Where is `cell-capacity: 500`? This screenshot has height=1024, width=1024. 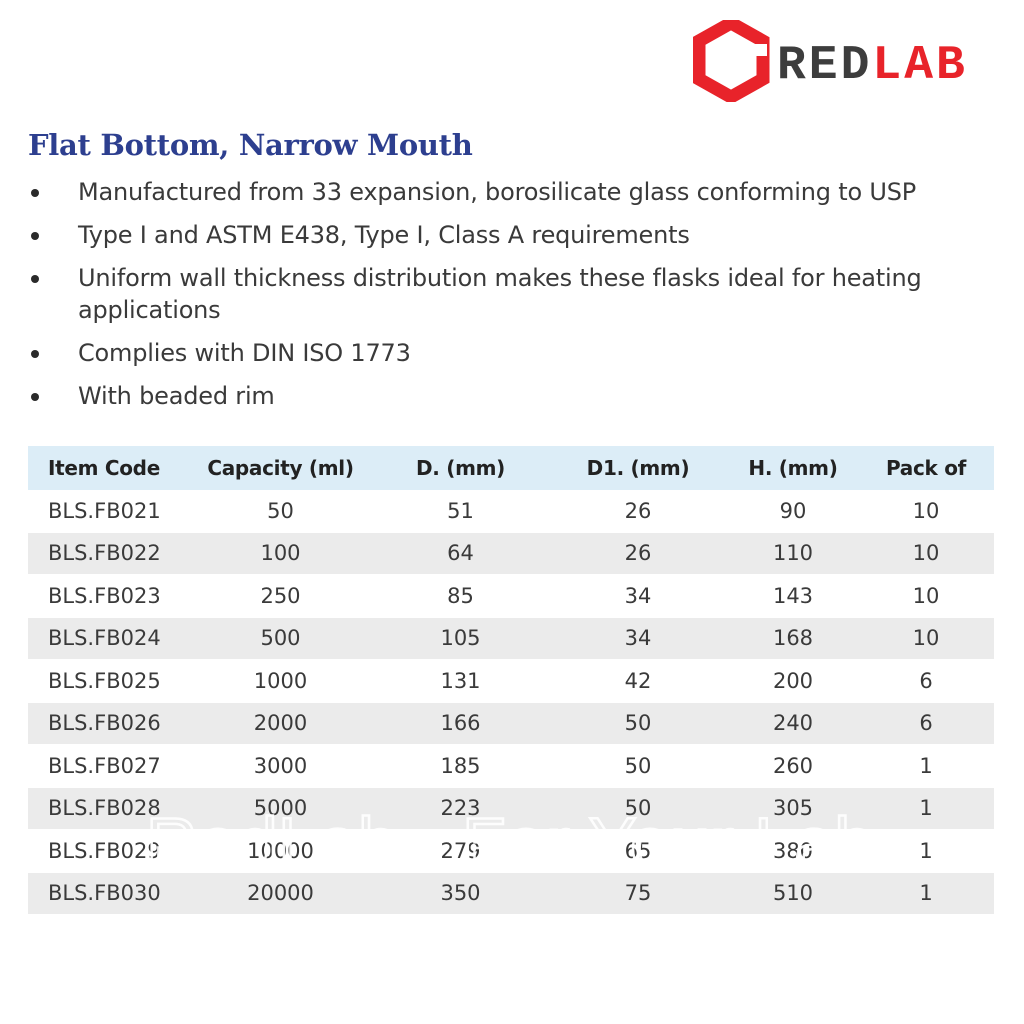
cell-capacity: 500 is located at coordinates (280, 638).